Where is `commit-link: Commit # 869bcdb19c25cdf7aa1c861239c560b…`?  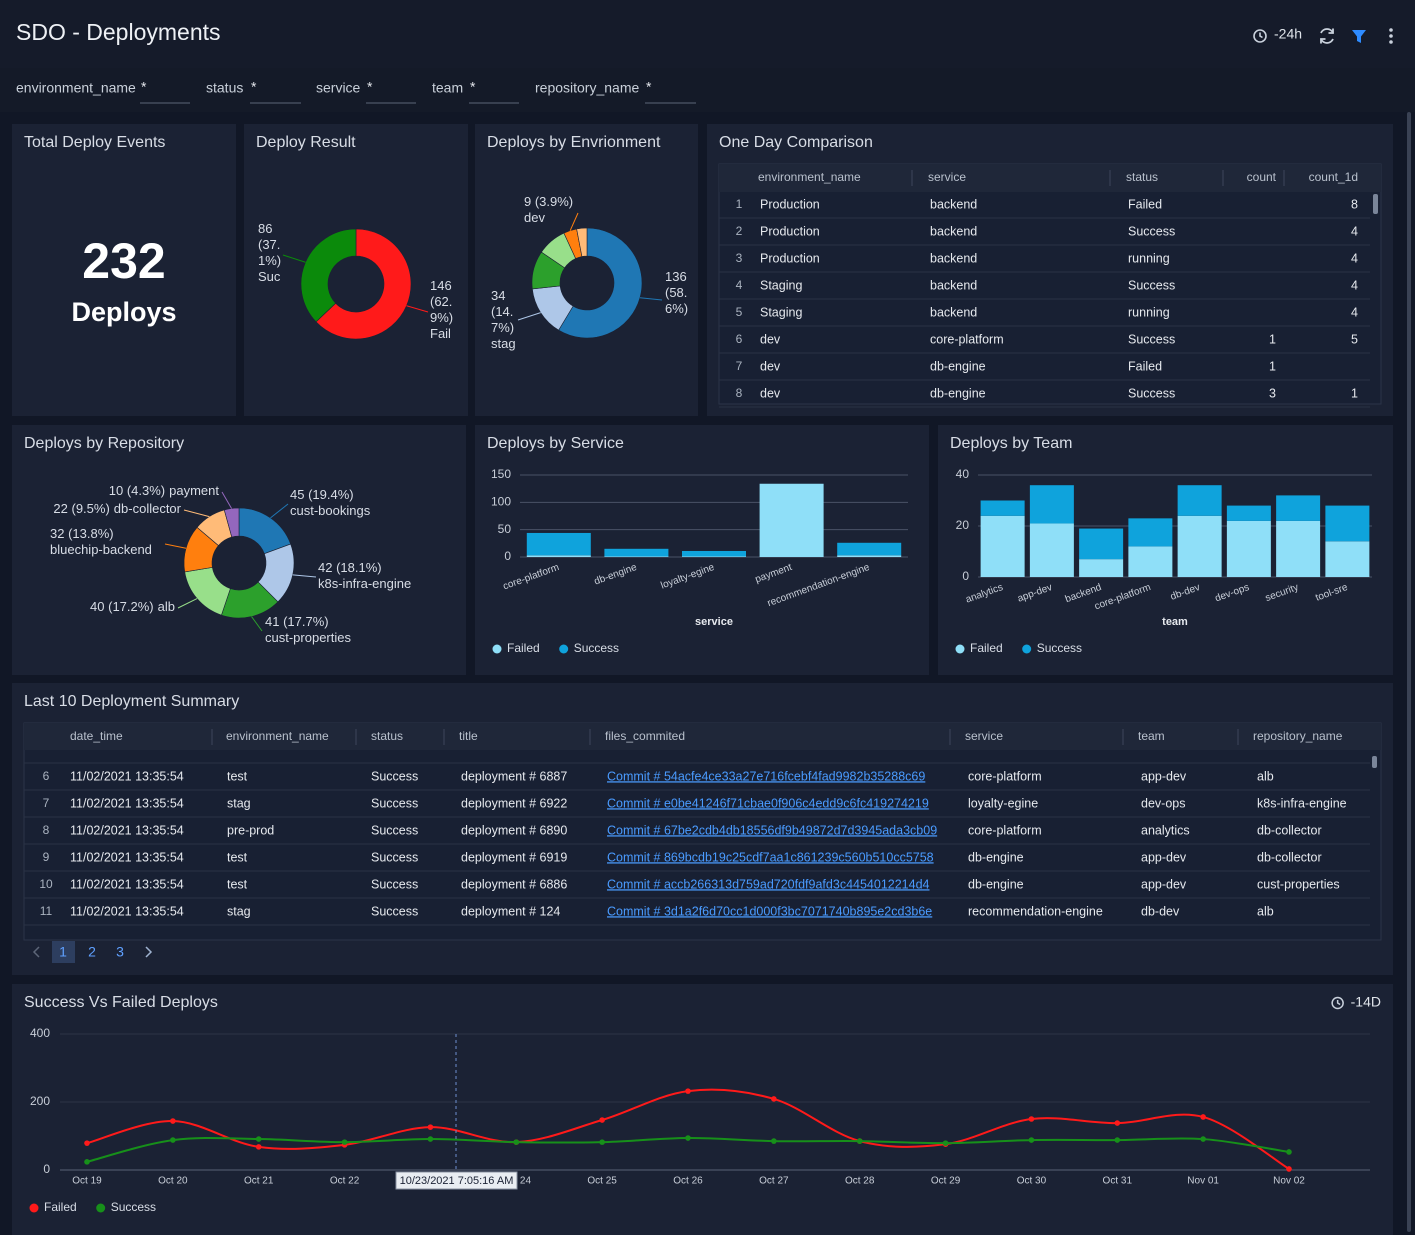
commit-link: Commit # 869bcdb19c25cdf7aa1c861239c560b… is located at coordinates (770, 857).